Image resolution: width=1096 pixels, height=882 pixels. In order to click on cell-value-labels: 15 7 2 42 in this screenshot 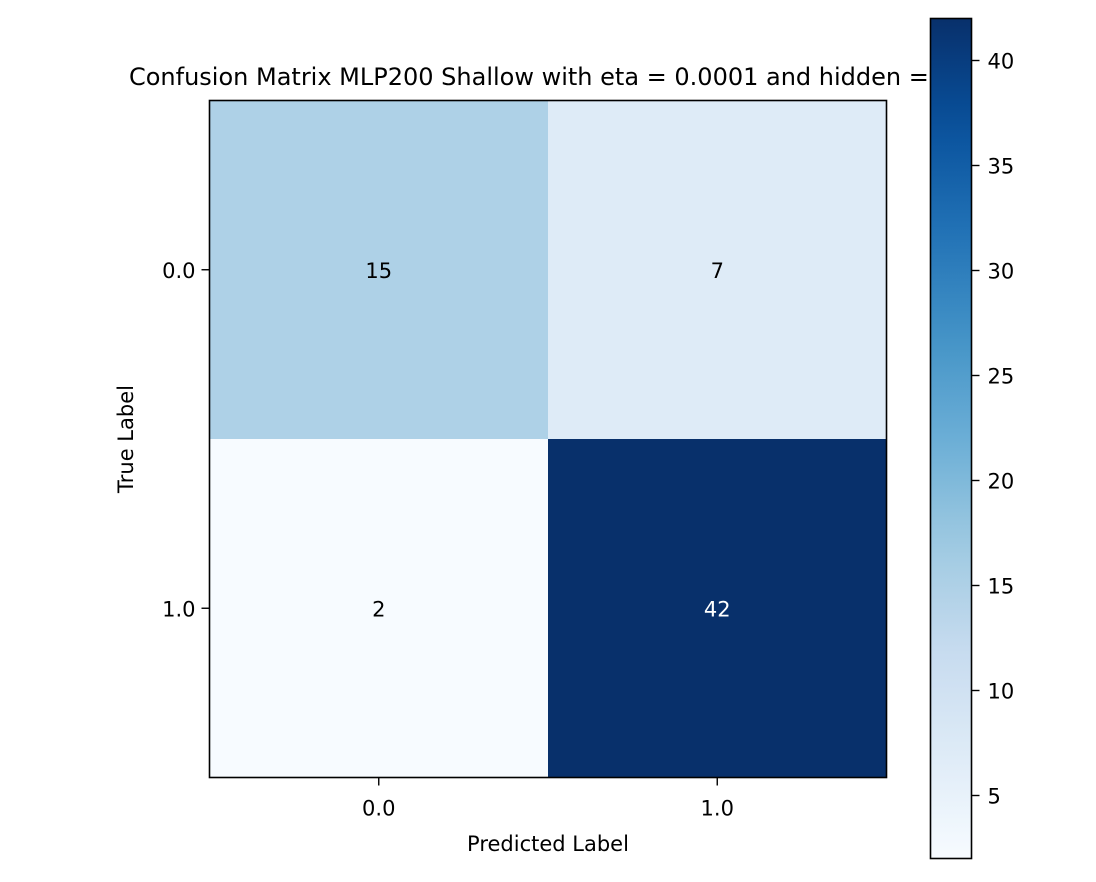, I will do `click(547, 440)`.